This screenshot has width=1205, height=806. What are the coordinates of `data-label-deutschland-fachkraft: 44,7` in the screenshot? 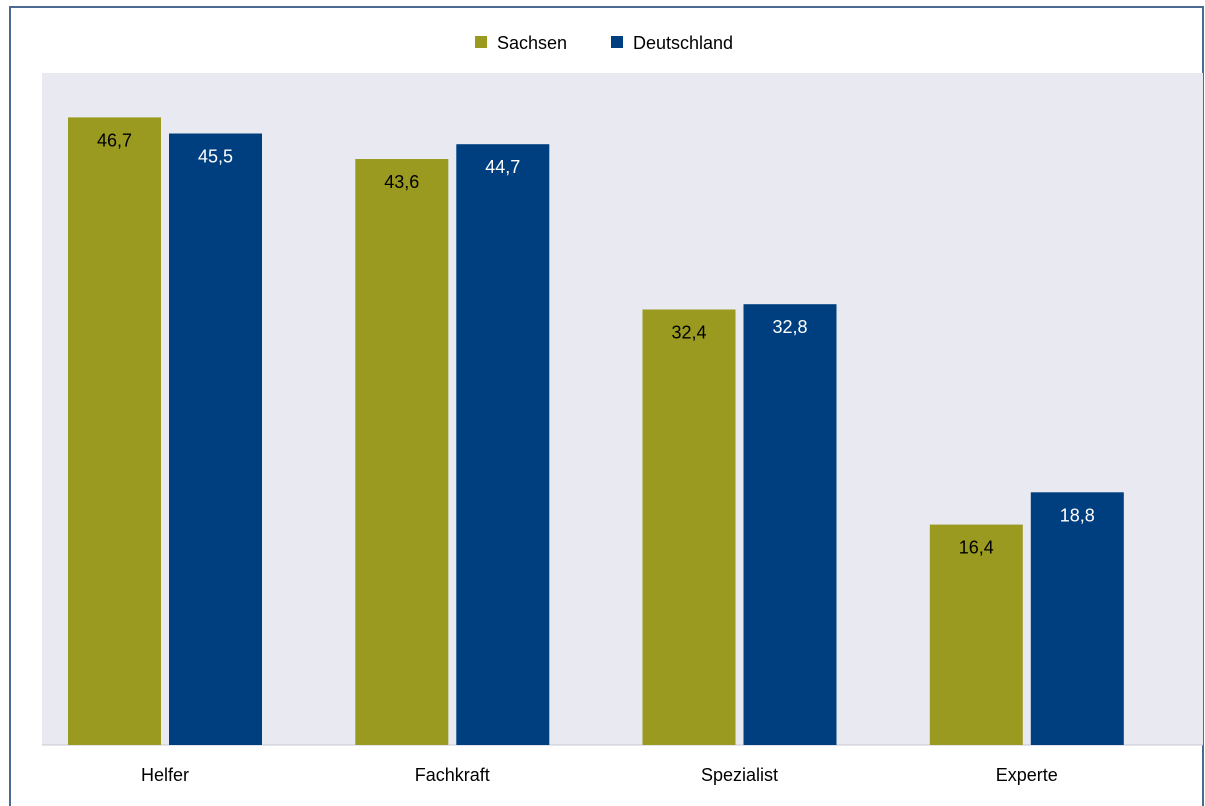 It's located at (502, 167).